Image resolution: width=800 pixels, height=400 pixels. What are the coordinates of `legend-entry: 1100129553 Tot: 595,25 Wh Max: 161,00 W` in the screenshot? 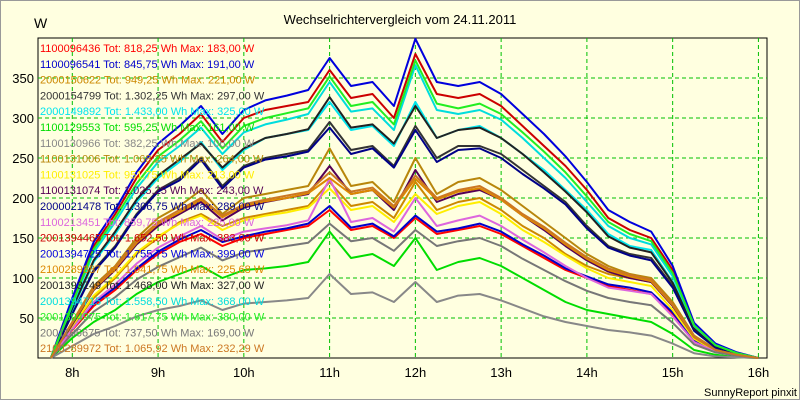 It's located at (147, 128).